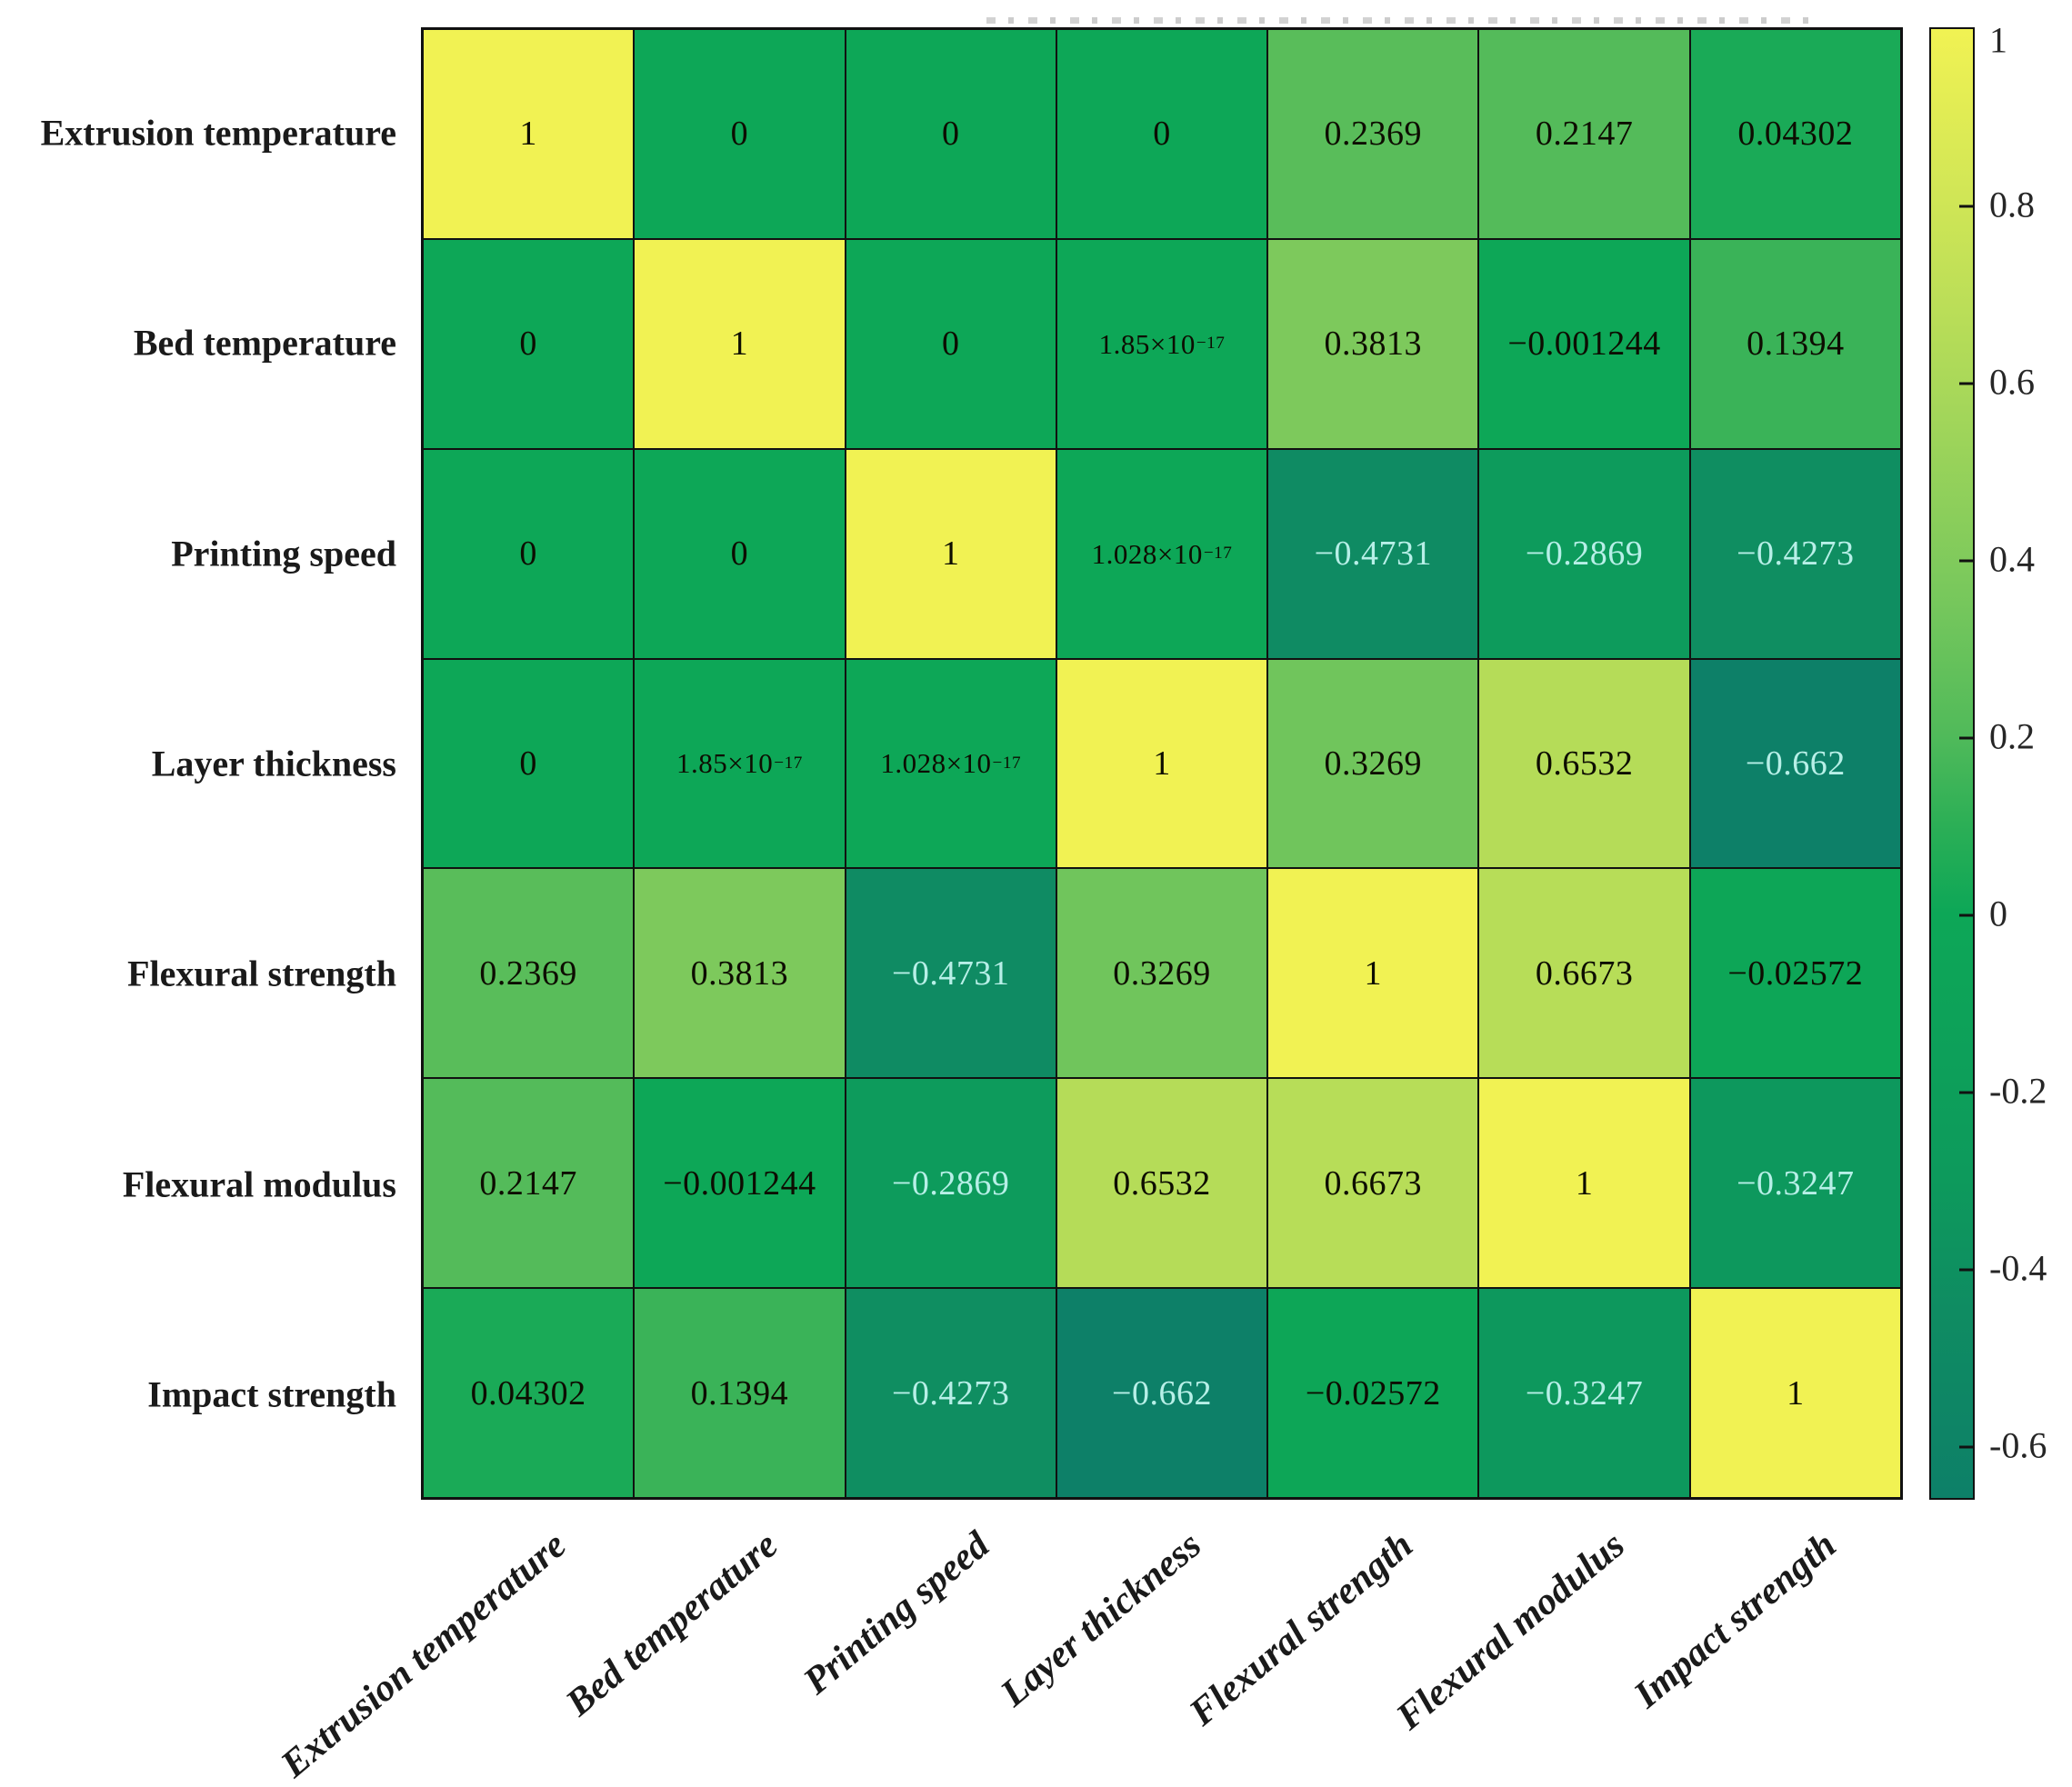 This screenshot has width=2072, height=1787. Describe the element at coordinates (283, 553) in the screenshot. I see `row-label-3: Printing speed` at that location.